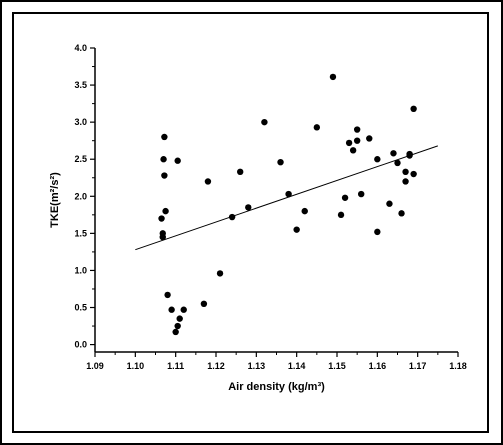 The width and height of the screenshot is (503, 445). Describe the element at coordinates (80, 345) in the screenshot. I see `y-tick-label: 0.0` at that location.